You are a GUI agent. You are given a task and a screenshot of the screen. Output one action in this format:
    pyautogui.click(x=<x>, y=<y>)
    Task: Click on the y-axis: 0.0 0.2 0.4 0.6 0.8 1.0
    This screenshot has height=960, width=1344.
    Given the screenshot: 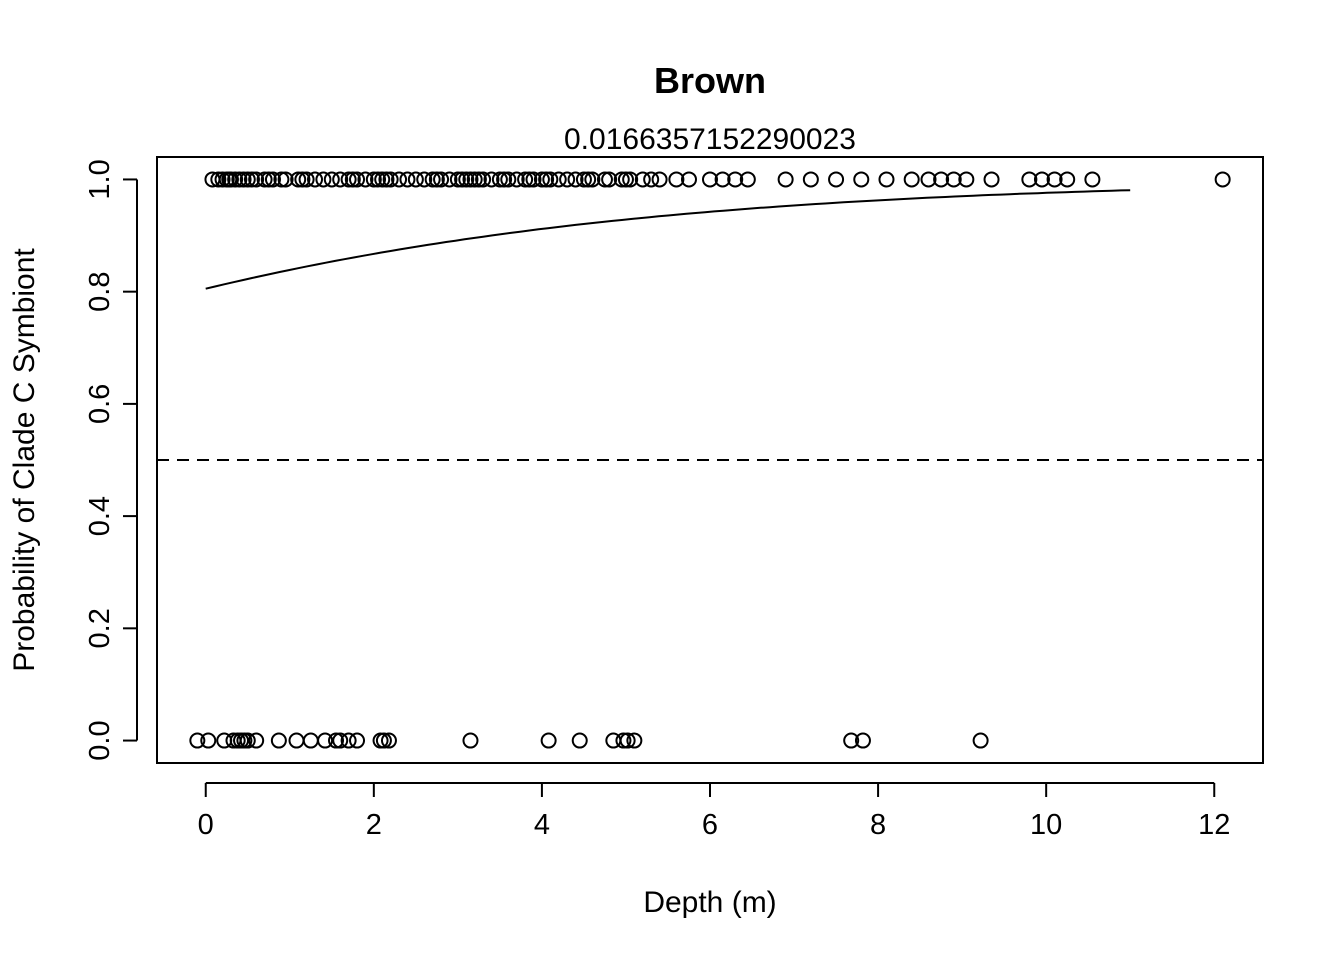 What is the action you would take?
    pyautogui.click(x=111, y=460)
    